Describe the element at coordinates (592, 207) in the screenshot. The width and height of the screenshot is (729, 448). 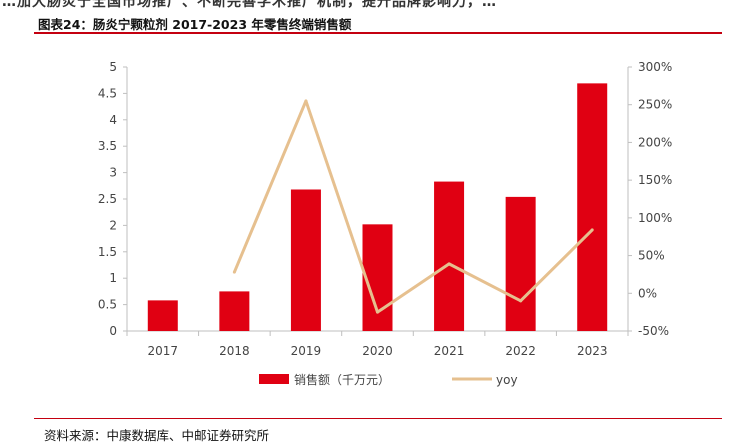
I see `bar-2023` at that location.